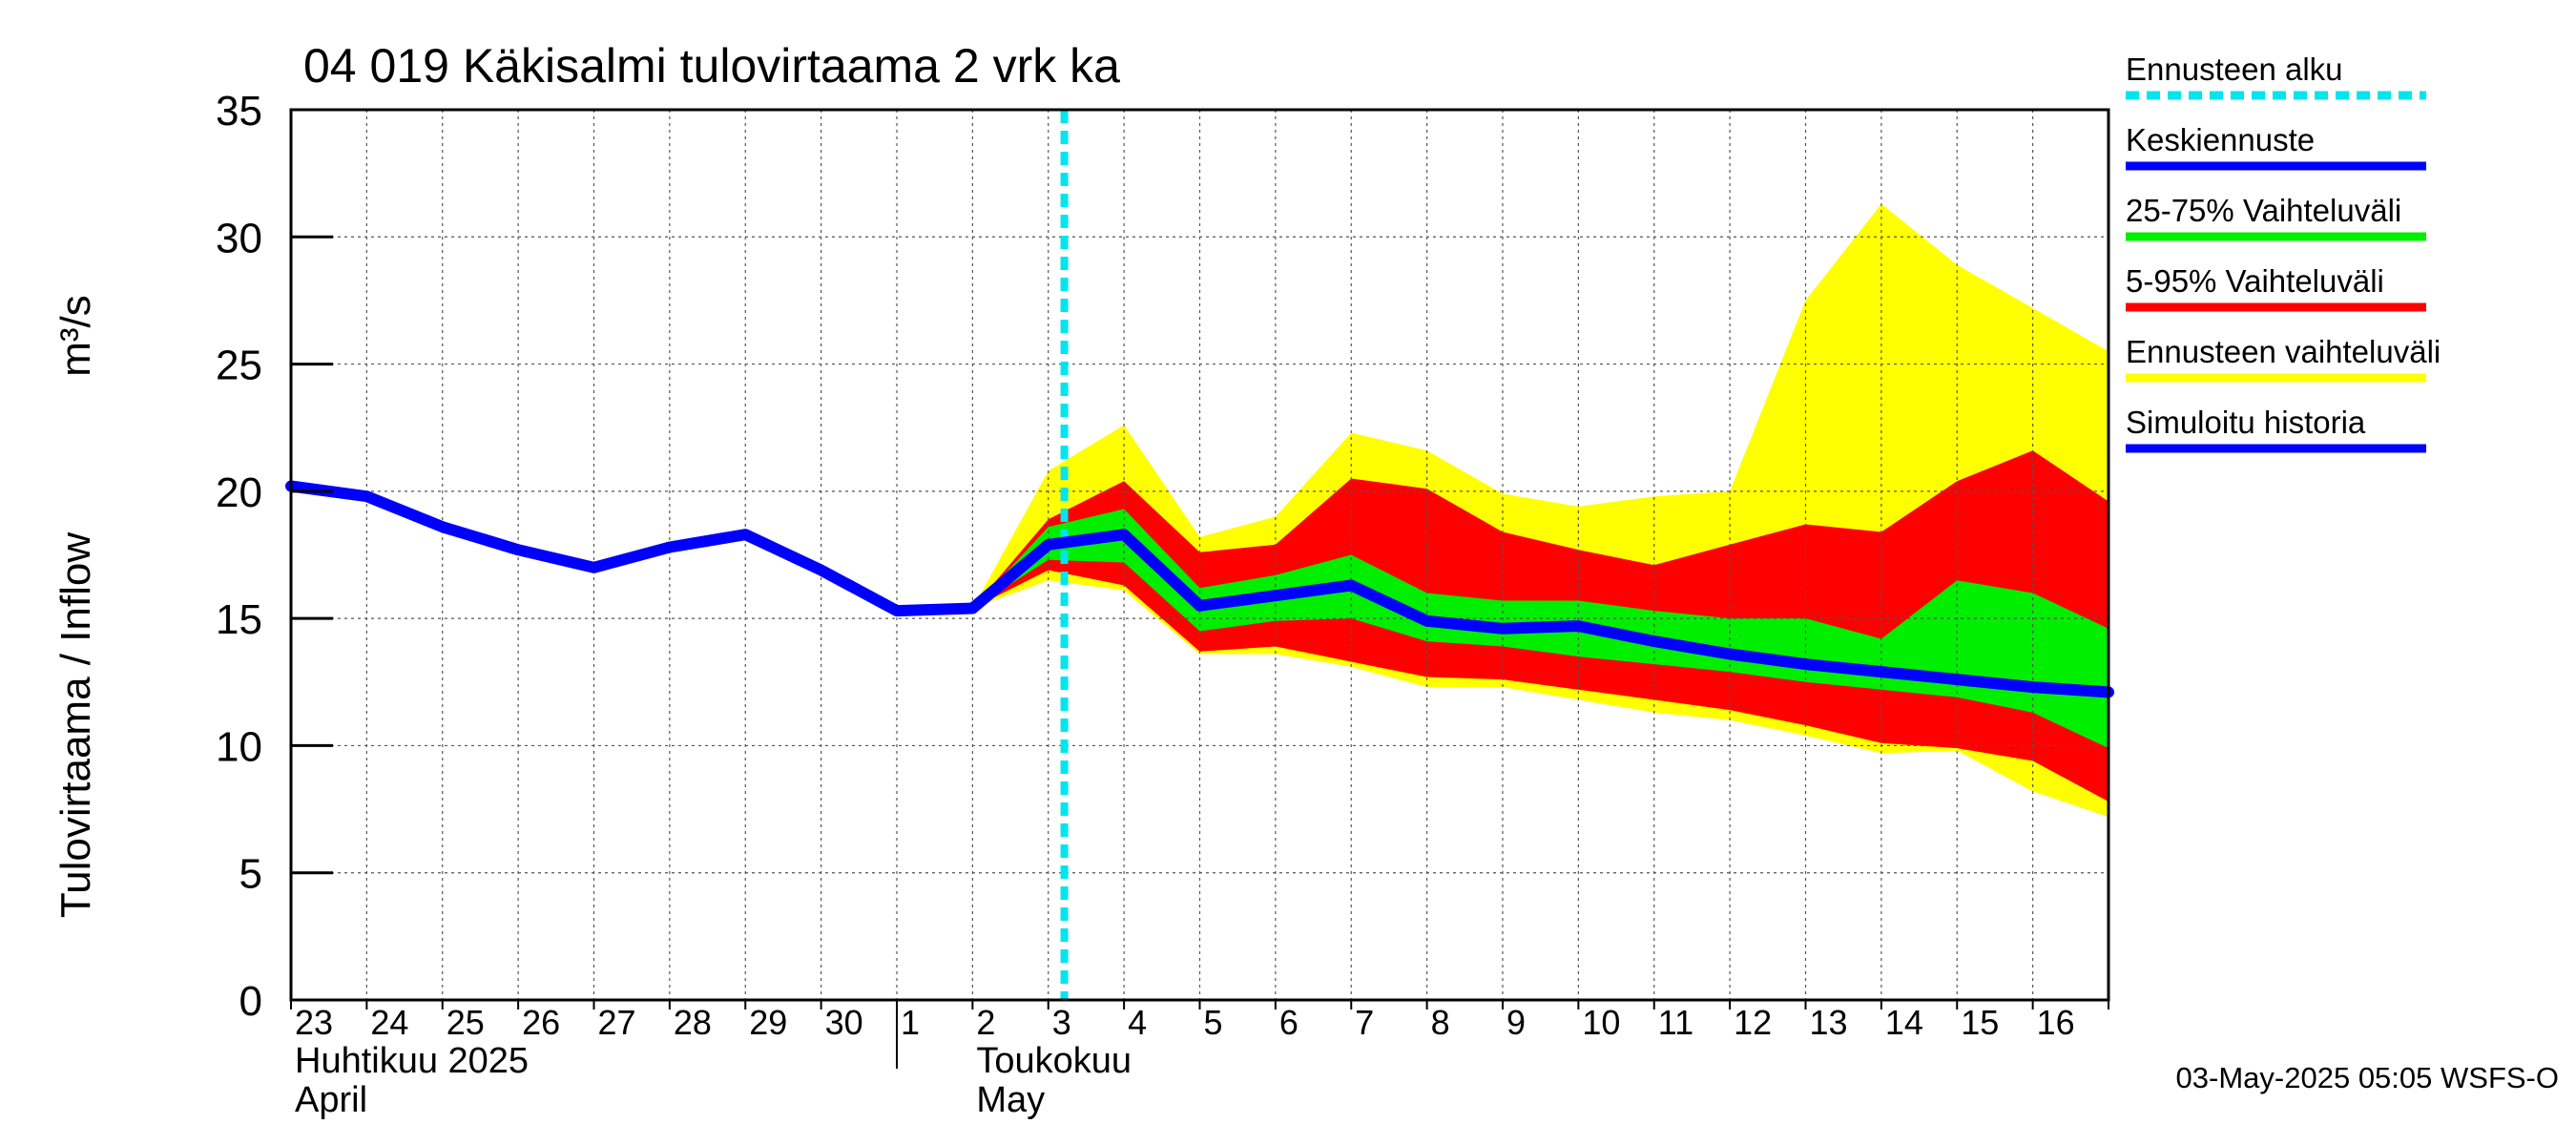 The width and height of the screenshot is (2576, 1145). I want to click on x-tick-label: 14, so click(1904, 1022).